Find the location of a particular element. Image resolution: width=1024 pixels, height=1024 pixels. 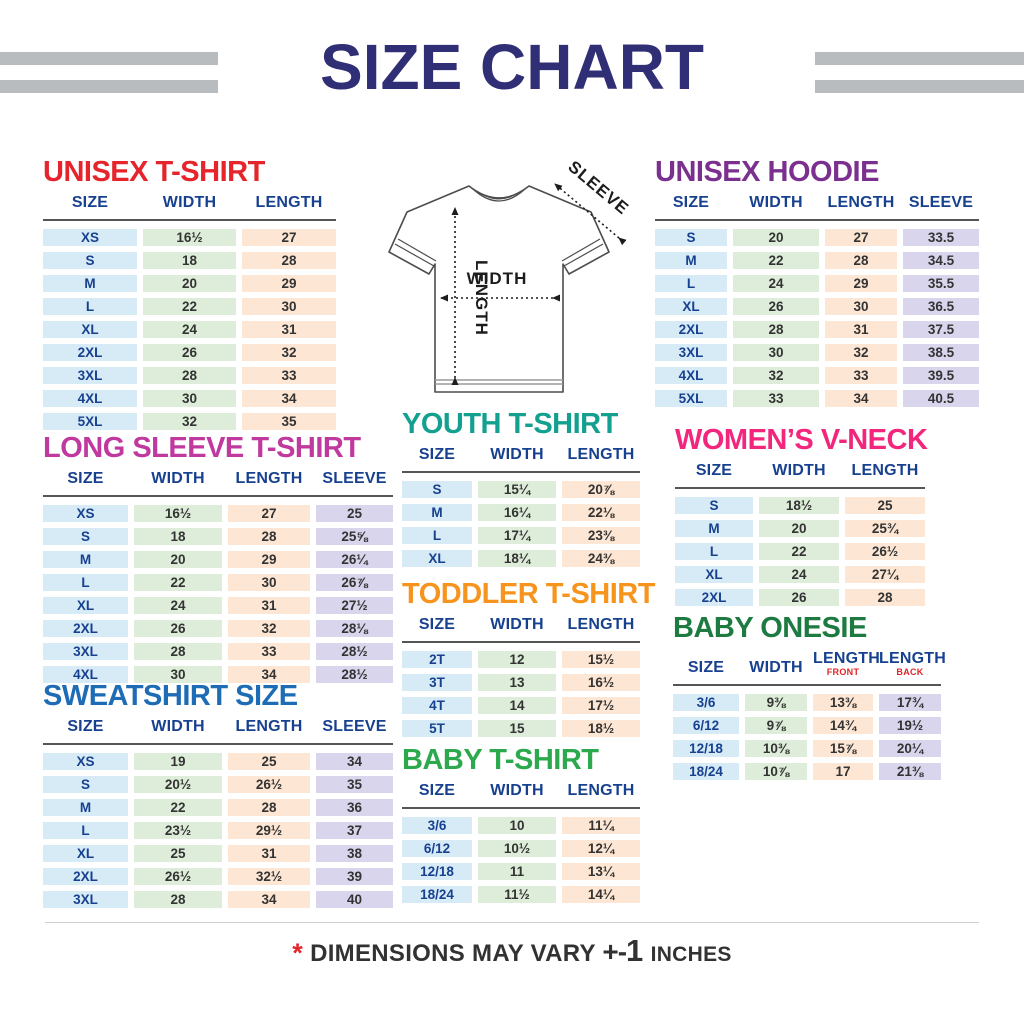

unisex-tshirt-cell-length: 30 is located at coordinates (289, 306).